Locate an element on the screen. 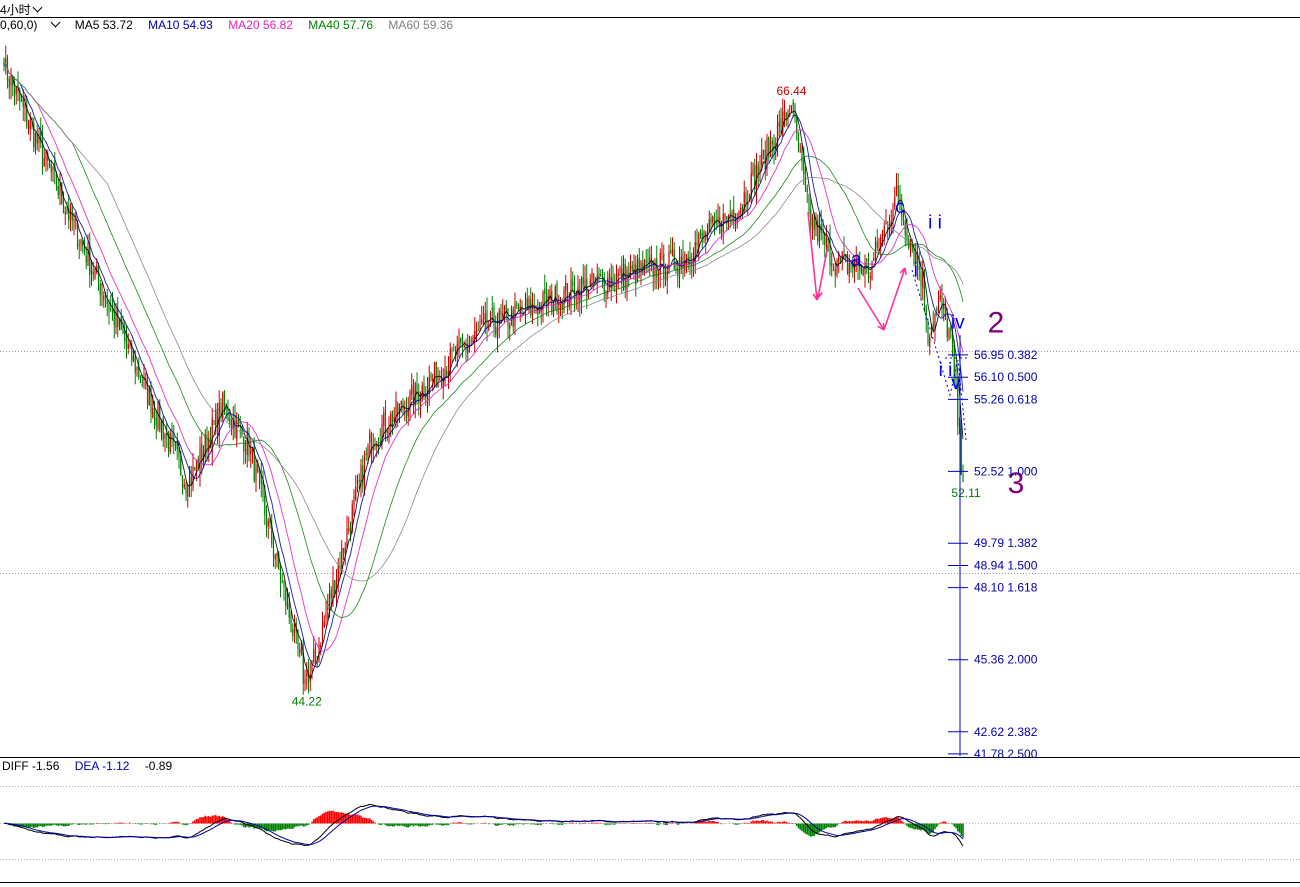  fib-level-label: 41.78 2.500 is located at coordinates (1006, 754).